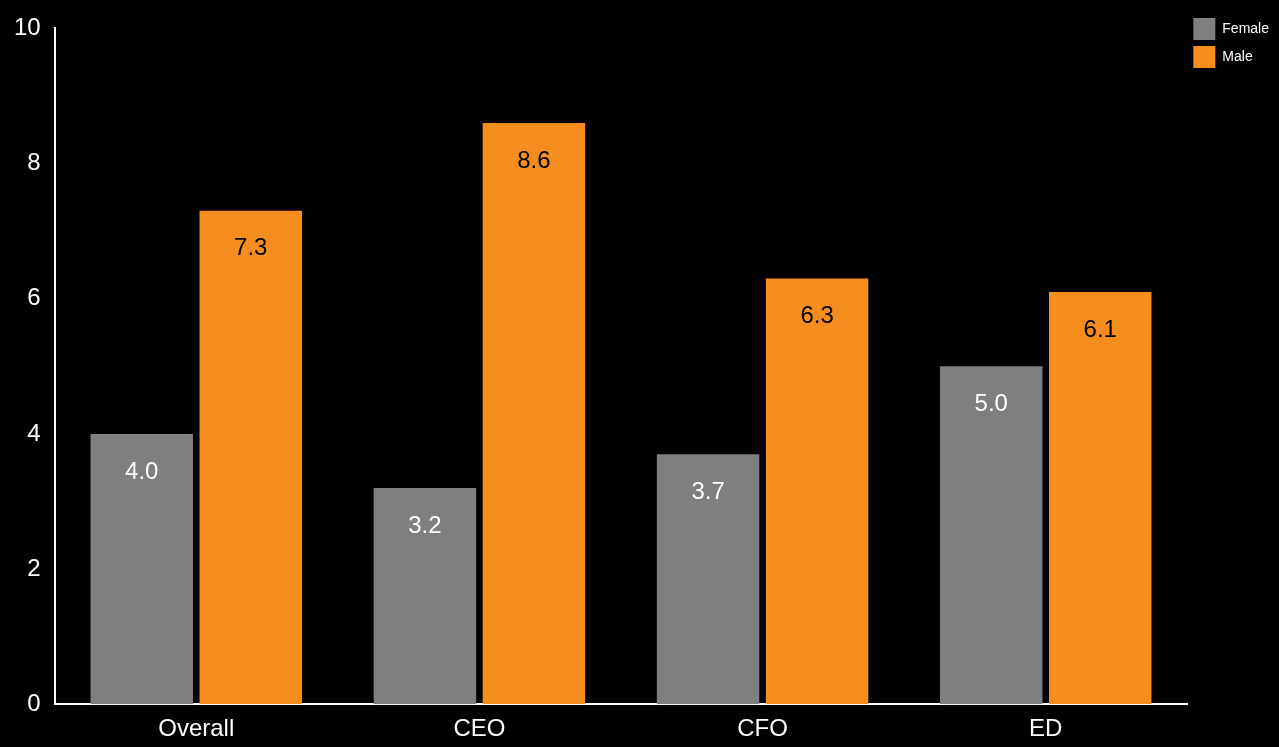  Describe the element at coordinates (34, 297) in the screenshot. I see `y-tick-label: 6` at that location.